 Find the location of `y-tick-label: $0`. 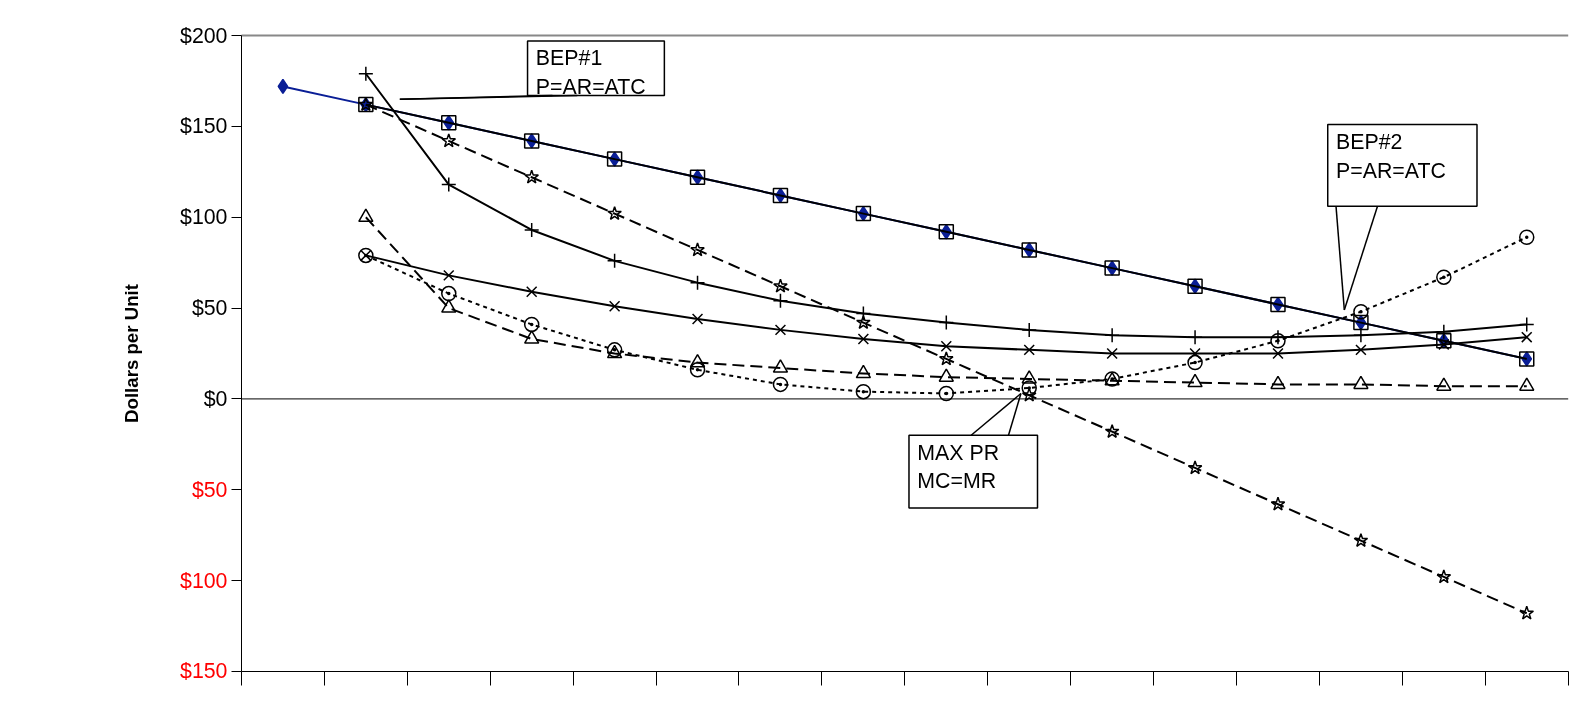

y-tick-label: $0 is located at coordinates (215, 398).